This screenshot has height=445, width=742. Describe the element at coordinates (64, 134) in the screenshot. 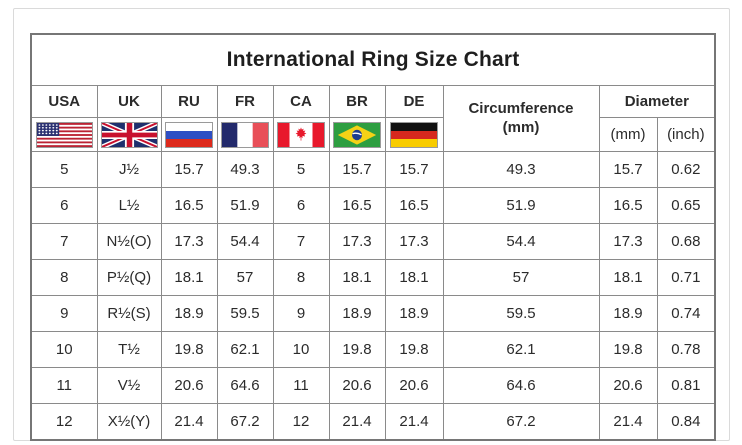

I see `flag-cell-usa` at that location.